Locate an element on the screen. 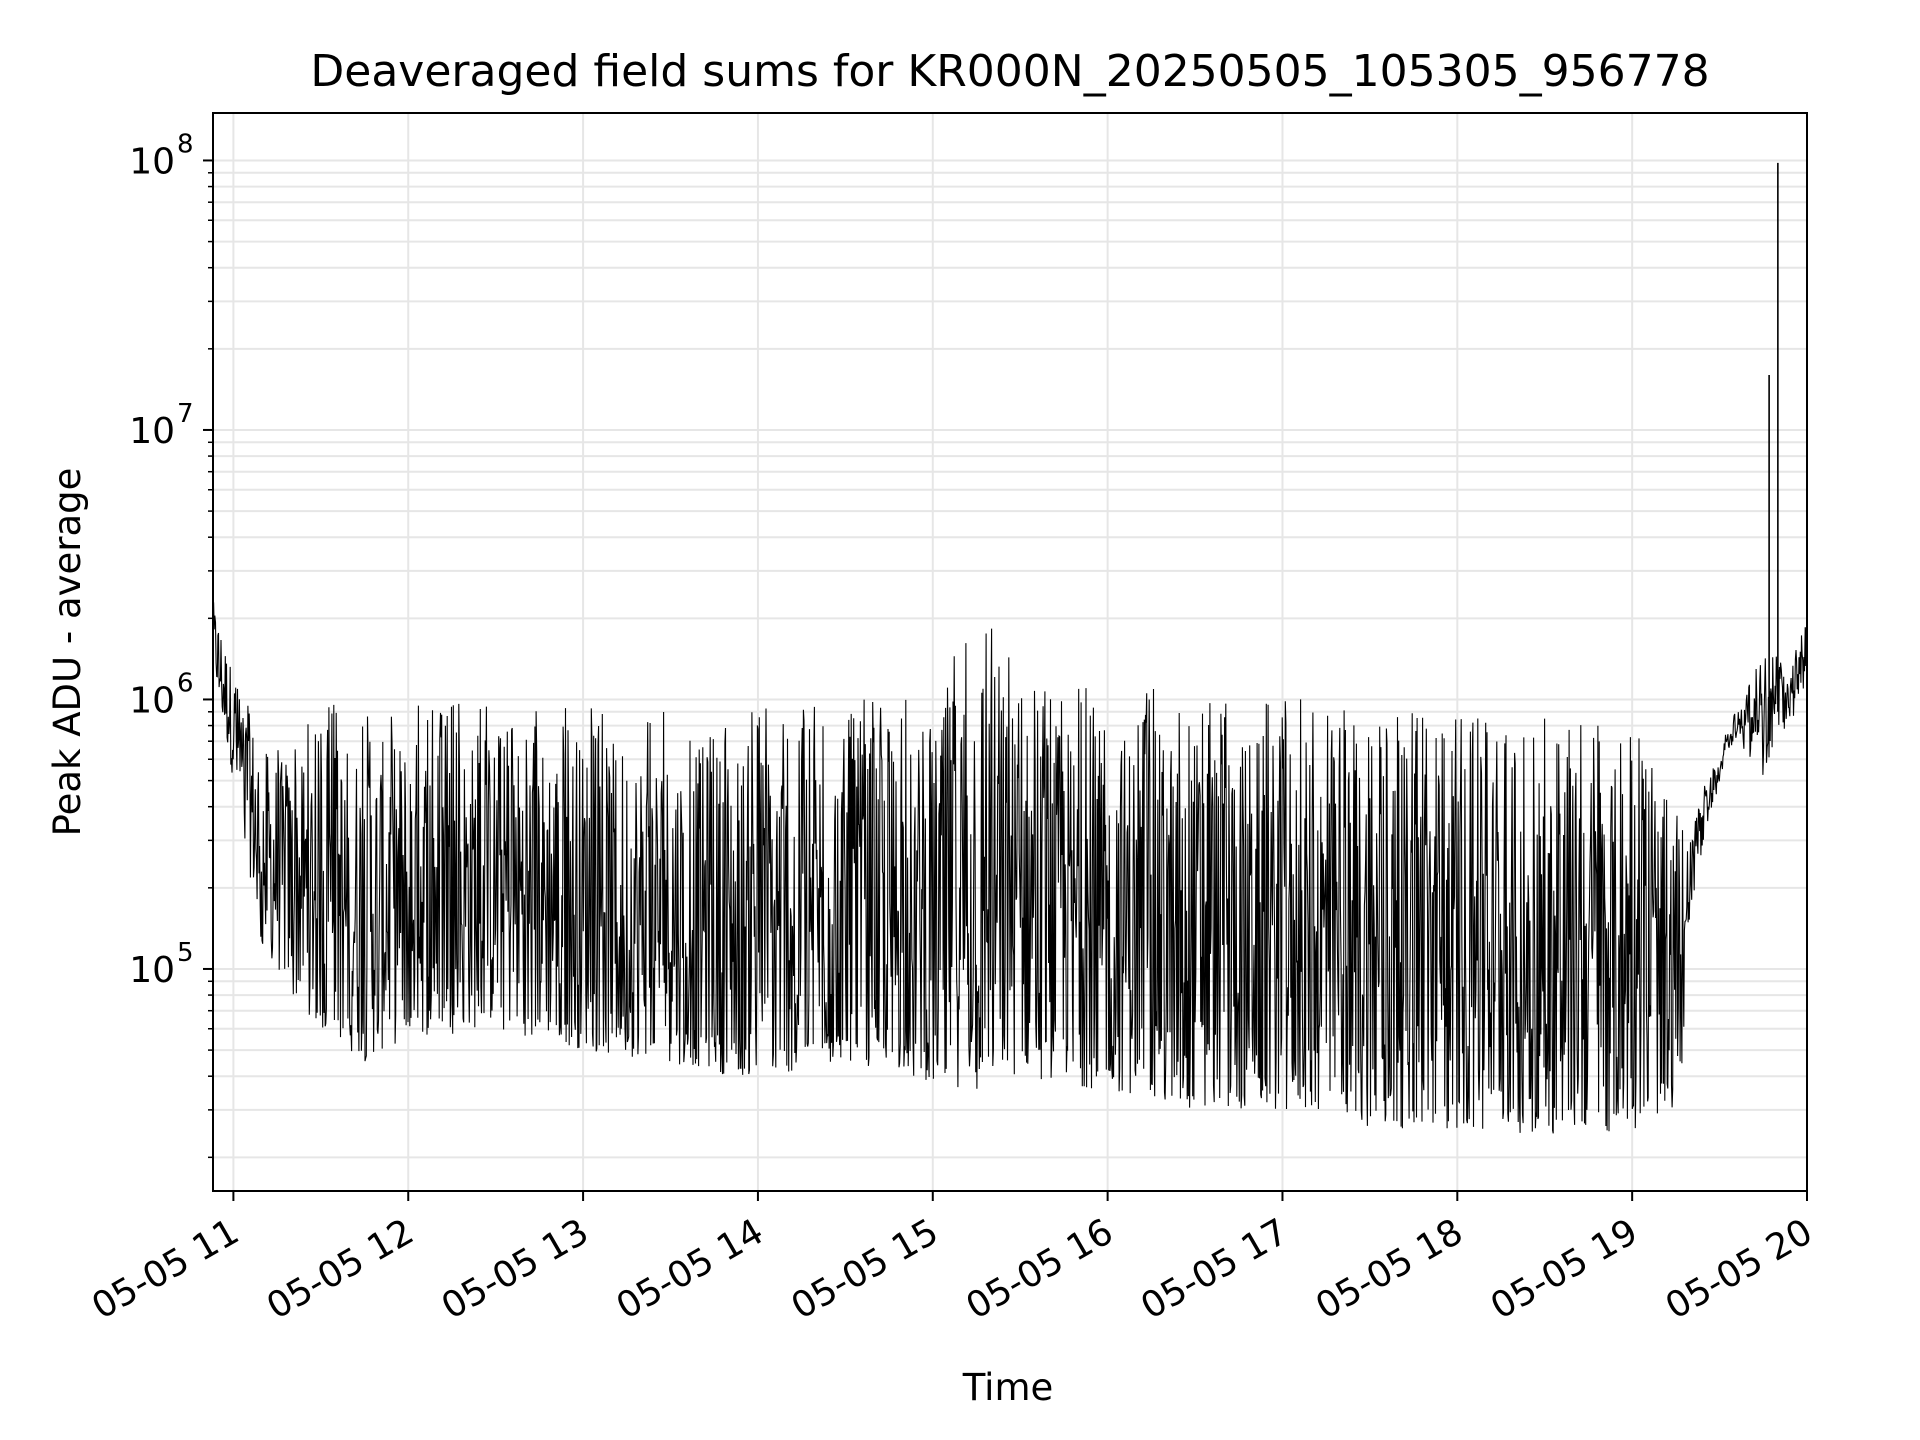 The image size is (1920, 1440). y-axis-label: Peak ADU - average is located at coordinates (67, 652).